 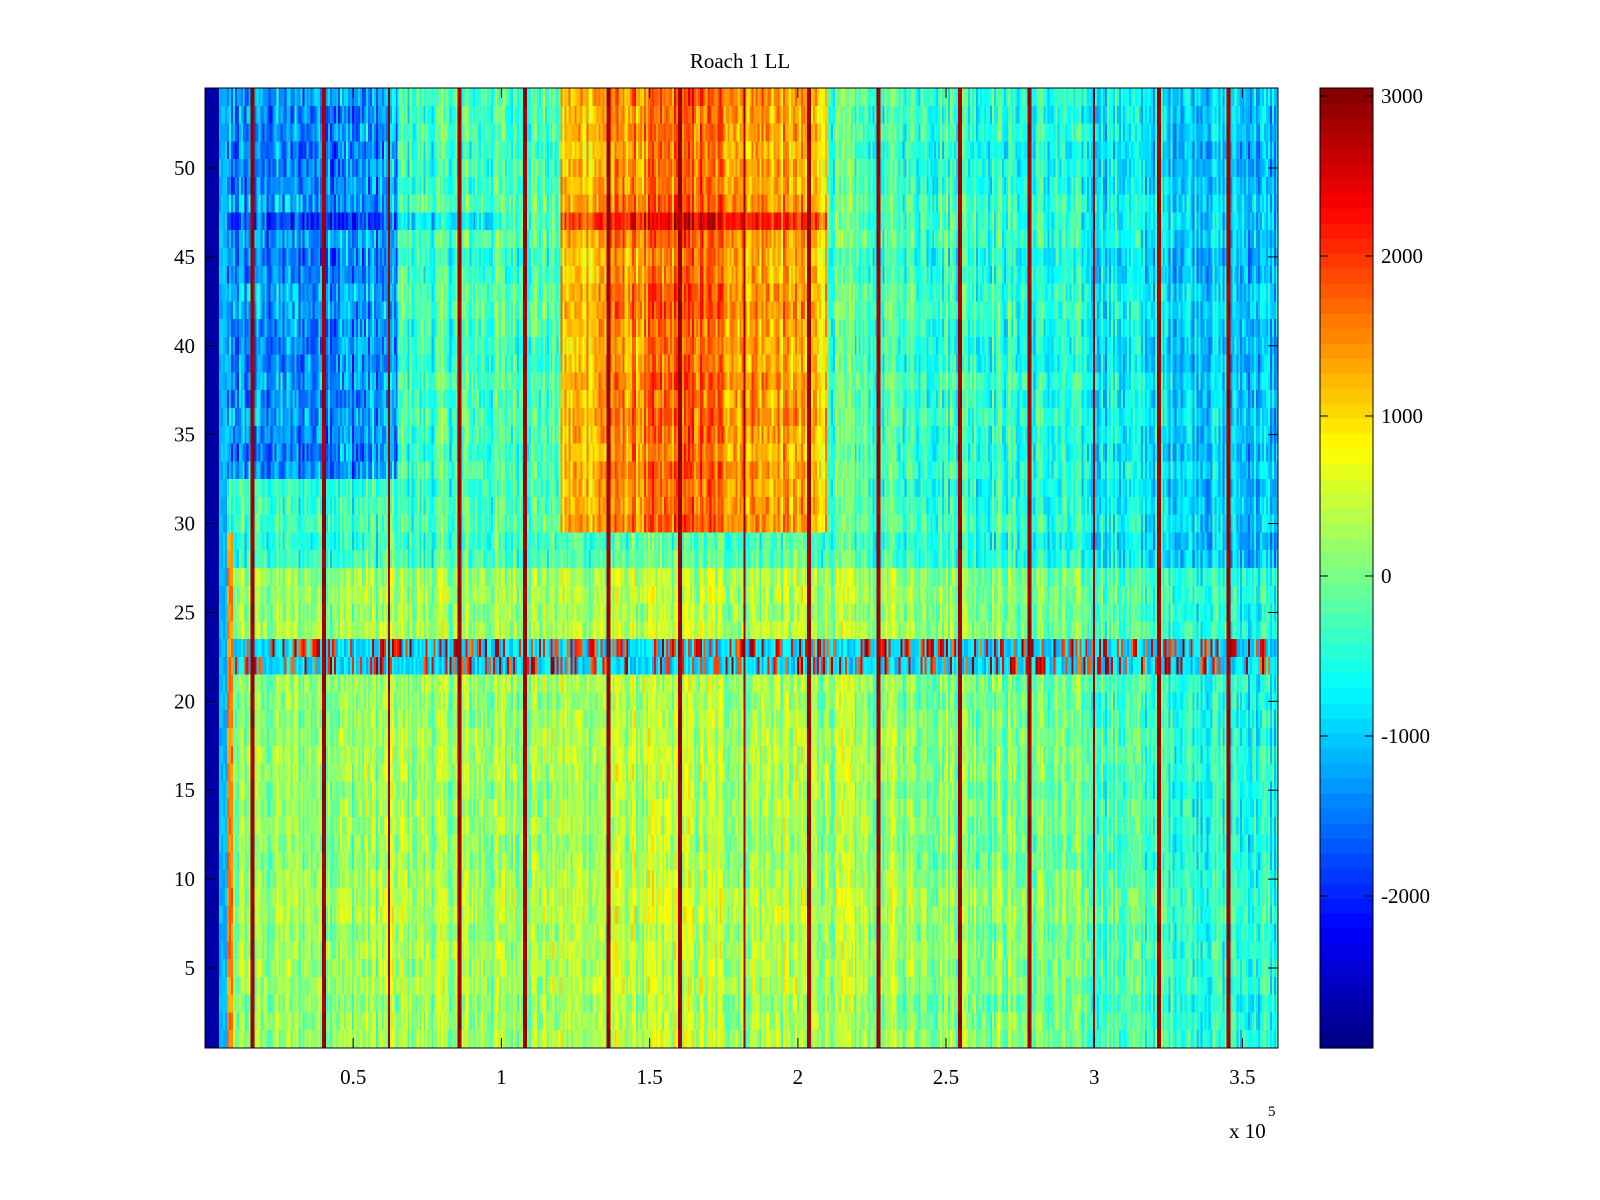 What do you see at coordinates (1247, 1131) in the screenshot?
I see `x-axis-exponent-base: x 10` at bounding box center [1247, 1131].